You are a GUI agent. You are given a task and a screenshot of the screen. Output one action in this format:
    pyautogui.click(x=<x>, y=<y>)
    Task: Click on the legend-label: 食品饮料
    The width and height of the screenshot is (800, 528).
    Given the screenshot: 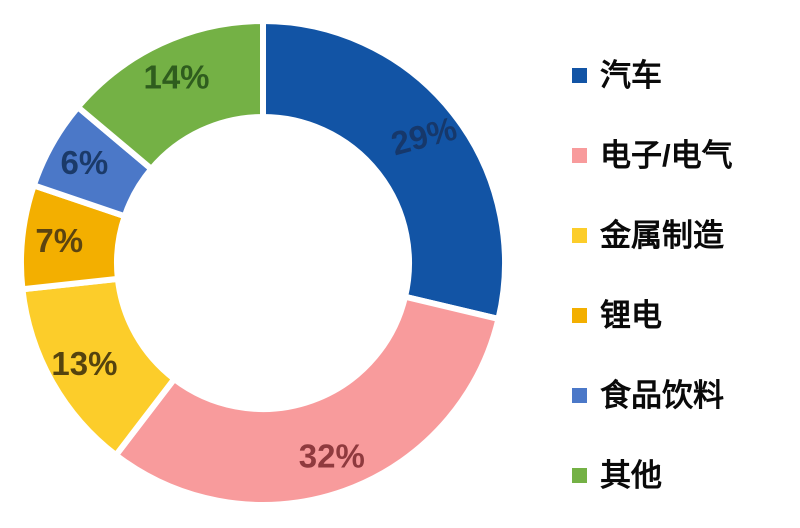 What is the action you would take?
    pyautogui.click(x=662, y=395)
    